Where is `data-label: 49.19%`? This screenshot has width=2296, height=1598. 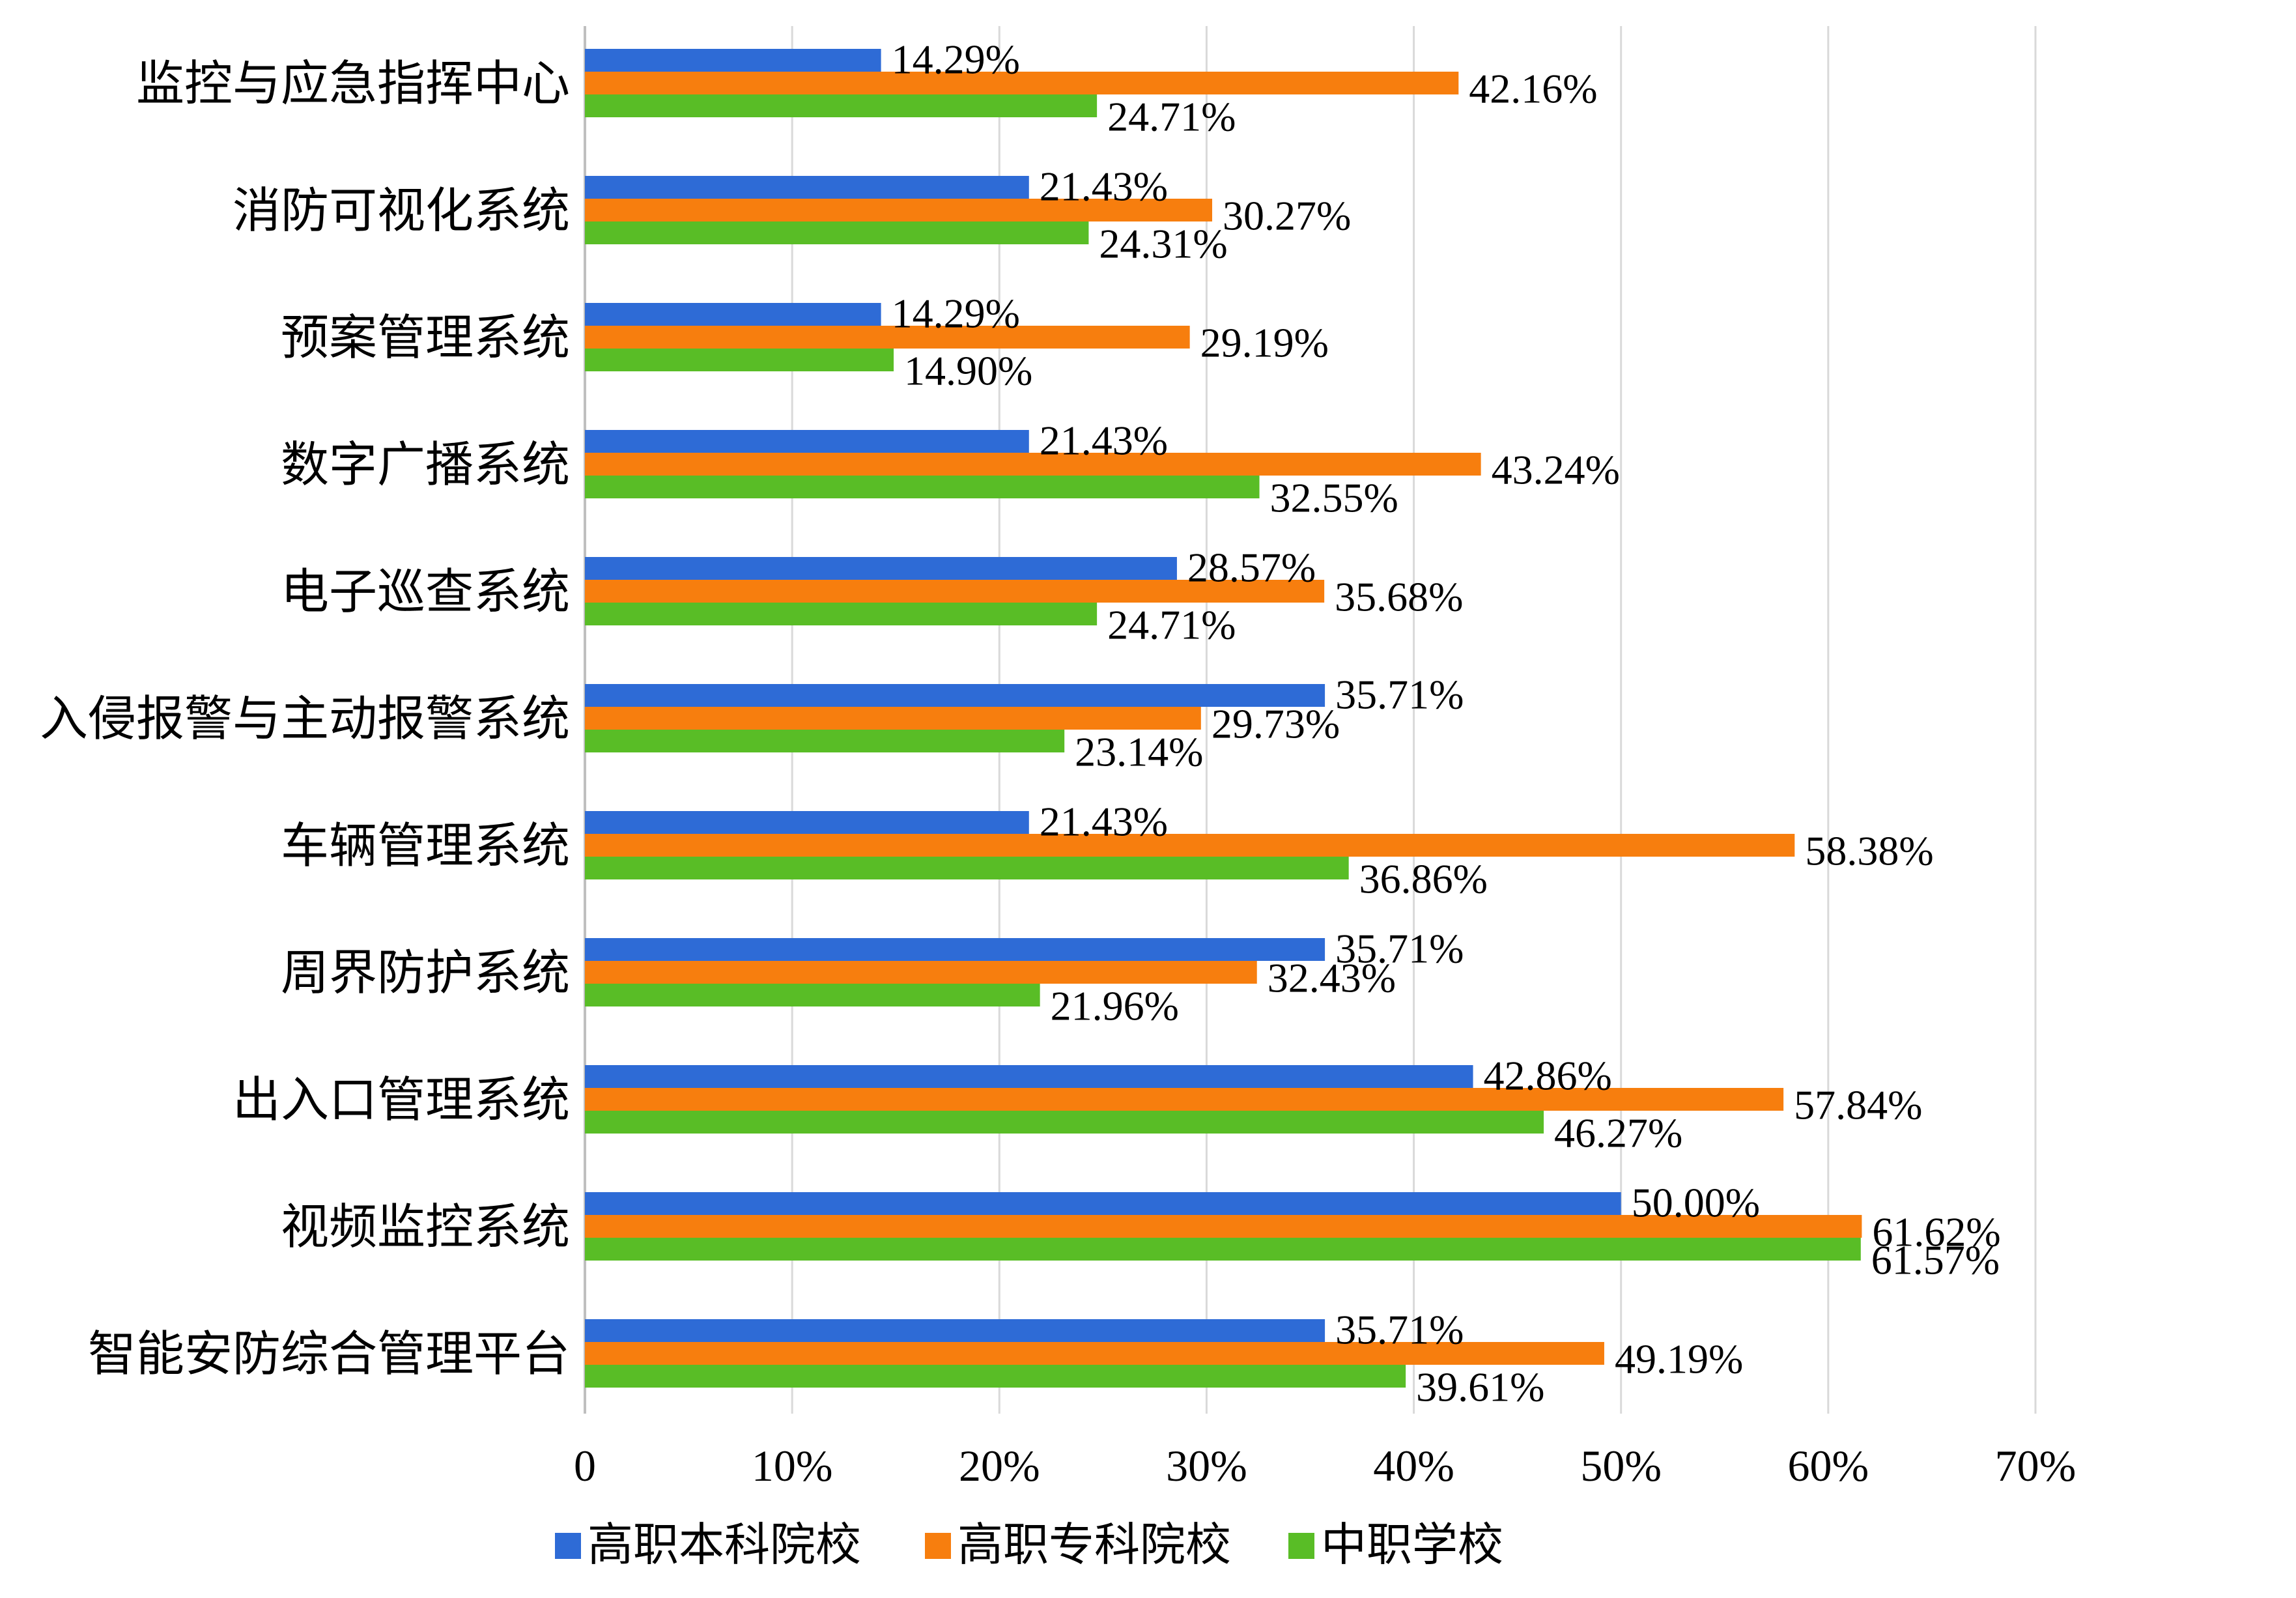 data-label: 49.19% is located at coordinates (1679, 1359).